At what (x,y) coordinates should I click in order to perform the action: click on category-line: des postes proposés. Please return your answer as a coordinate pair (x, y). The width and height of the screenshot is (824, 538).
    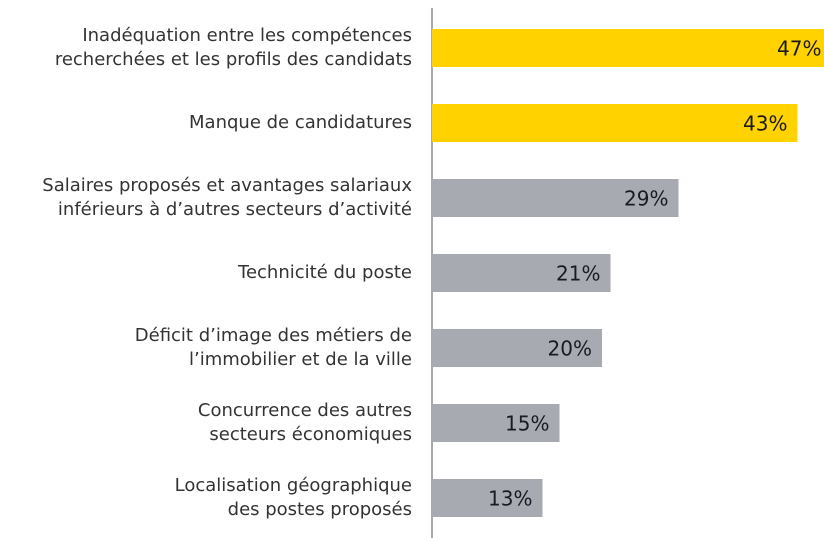
    Looking at the image, I should click on (320, 509).